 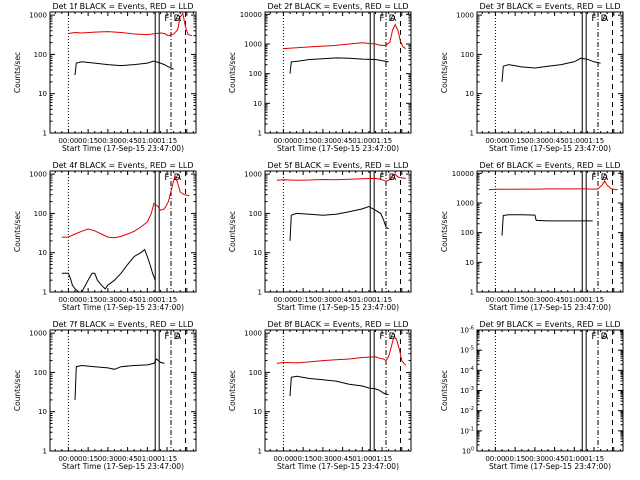 What do you see at coordinates (549, 165) in the screenshot?
I see `plot-title: Det 6f BLACK = Events, RED = LLD` at bounding box center [549, 165].